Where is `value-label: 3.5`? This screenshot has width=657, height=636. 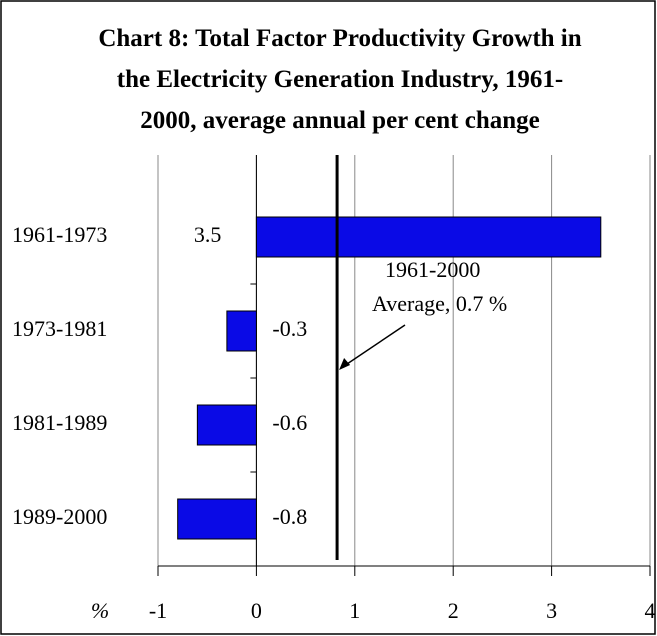
value-label: 3.5 is located at coordinates (208, 234).